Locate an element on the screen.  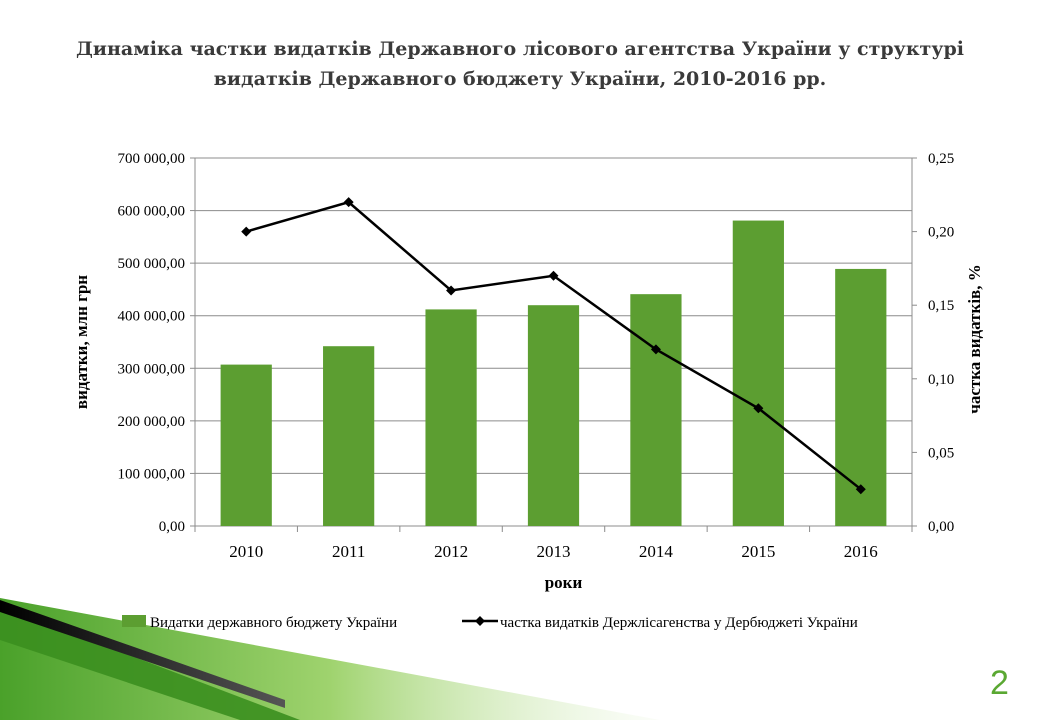
y2-tick-label: 0,05 is located at coordinates (941, 453).